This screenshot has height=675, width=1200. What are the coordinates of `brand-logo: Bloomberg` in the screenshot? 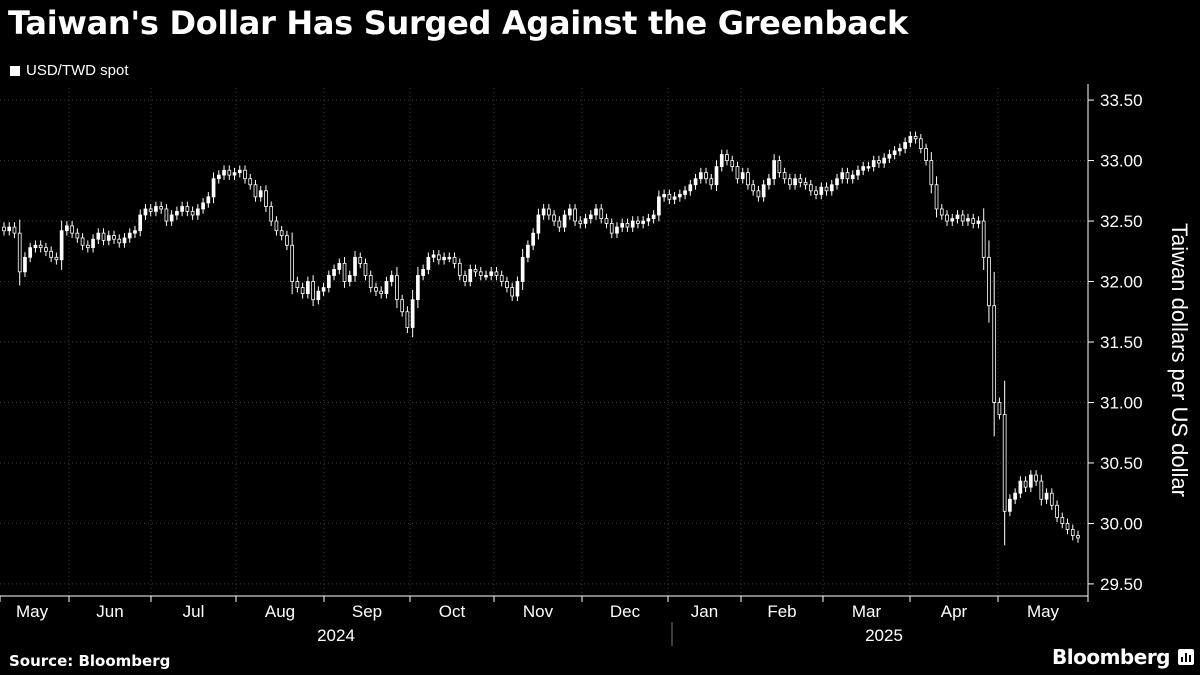 It's located at (1123, 657).